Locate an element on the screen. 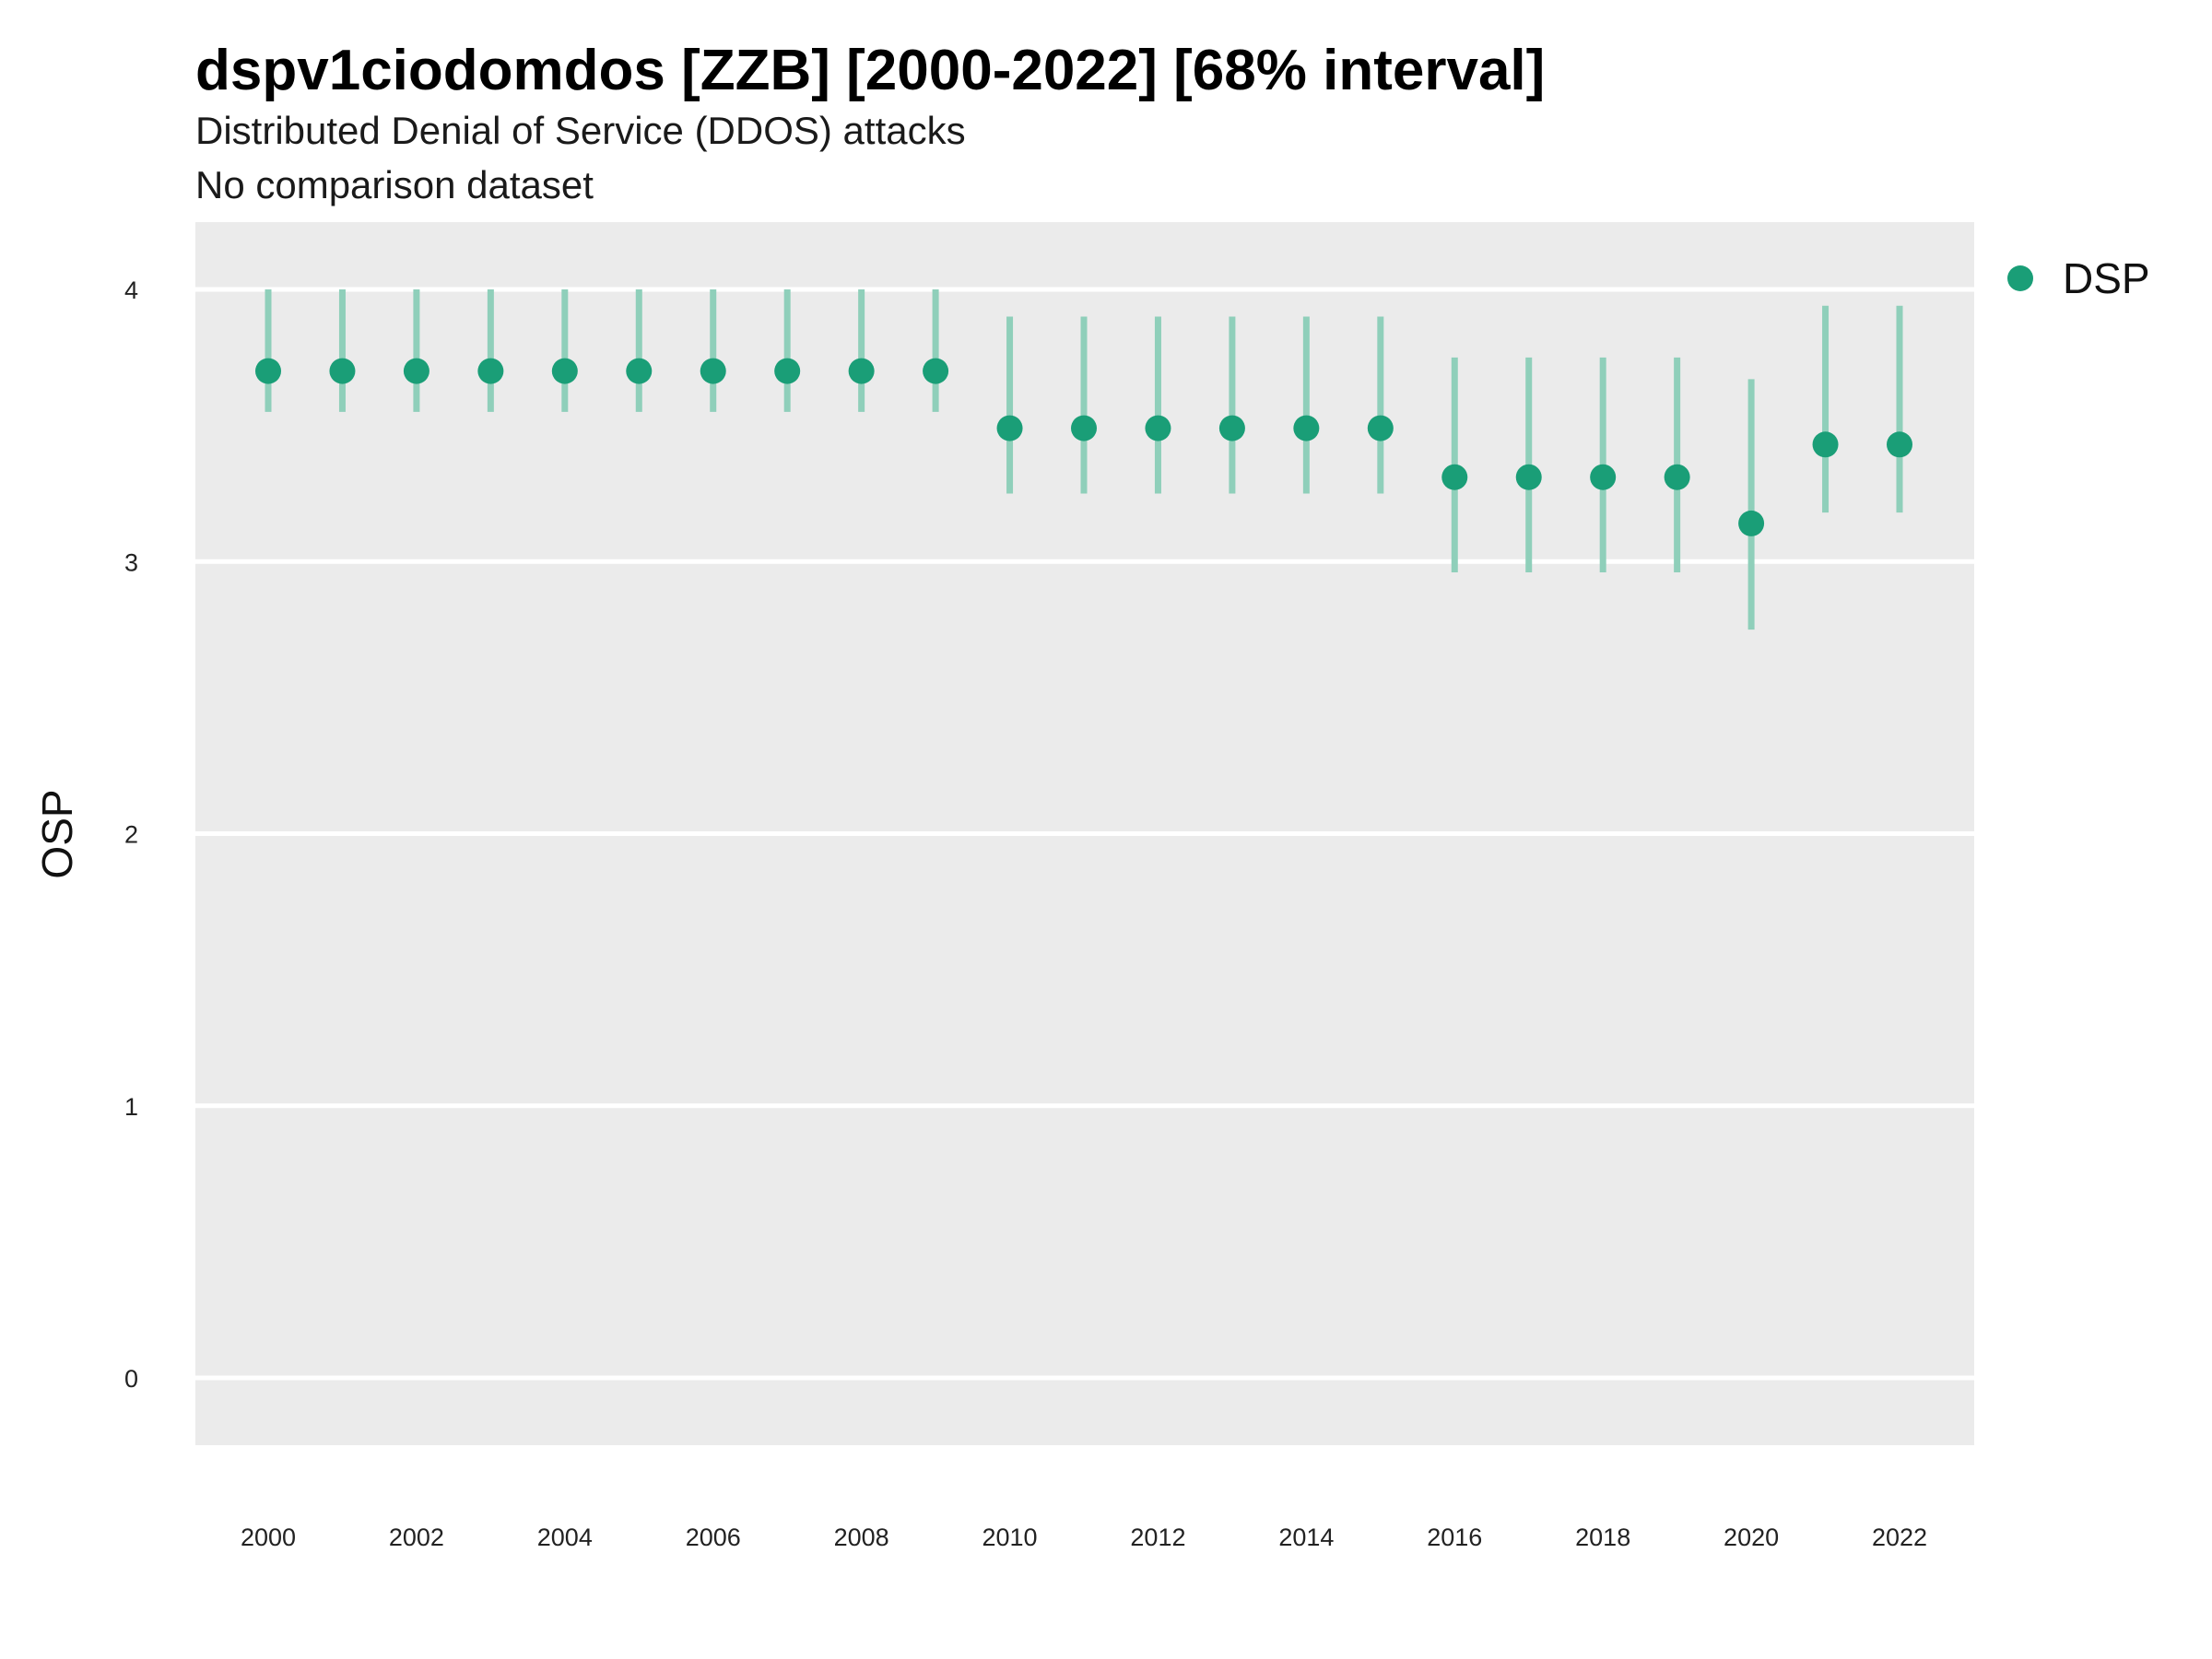 This screenshot has width=2212, height=1659. x-tick-2022: 2022 is located at coordinates (1899, 1537).